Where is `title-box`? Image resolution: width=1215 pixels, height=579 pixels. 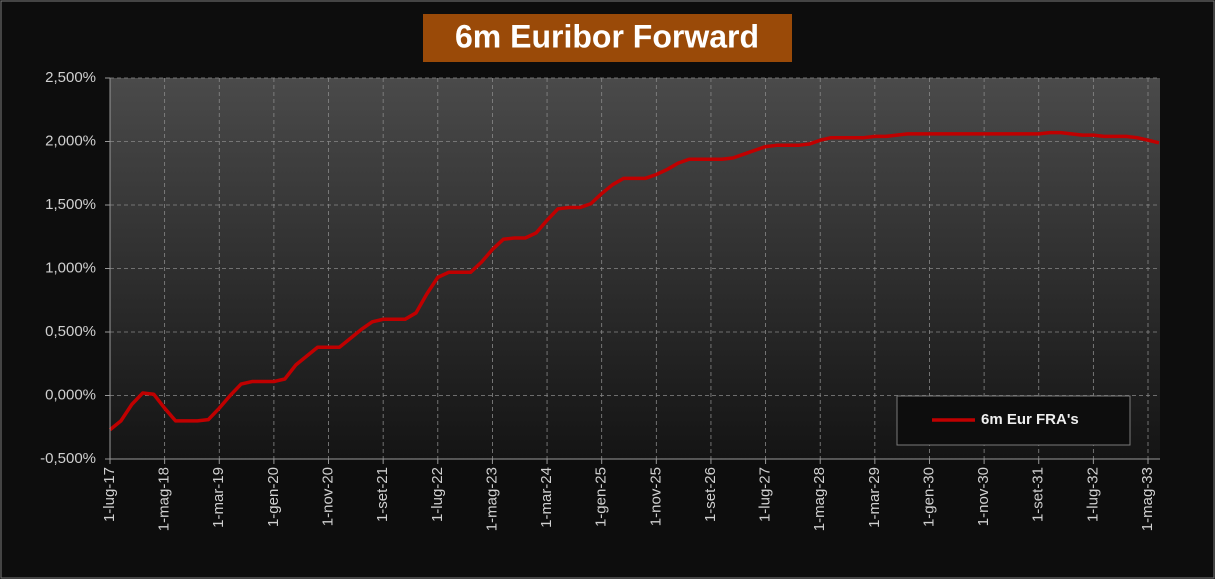 title-box is located at coordinates (607, 38).